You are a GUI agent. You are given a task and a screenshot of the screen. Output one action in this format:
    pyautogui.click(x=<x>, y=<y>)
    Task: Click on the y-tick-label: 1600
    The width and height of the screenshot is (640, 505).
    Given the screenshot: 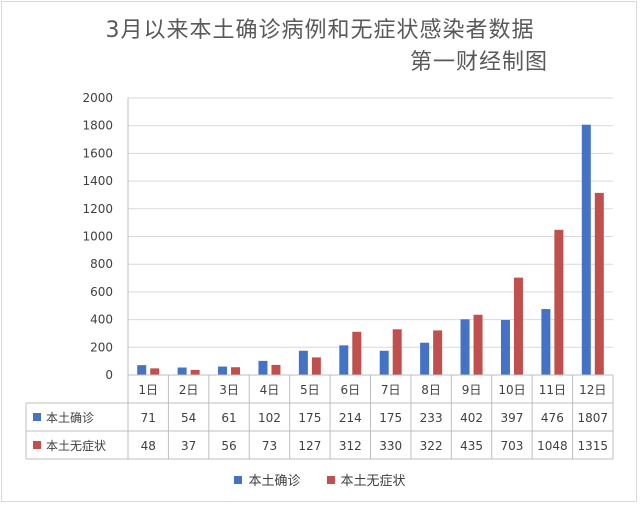 What is the action you would take?
    pyautogui.click(x=97, y=153)
    